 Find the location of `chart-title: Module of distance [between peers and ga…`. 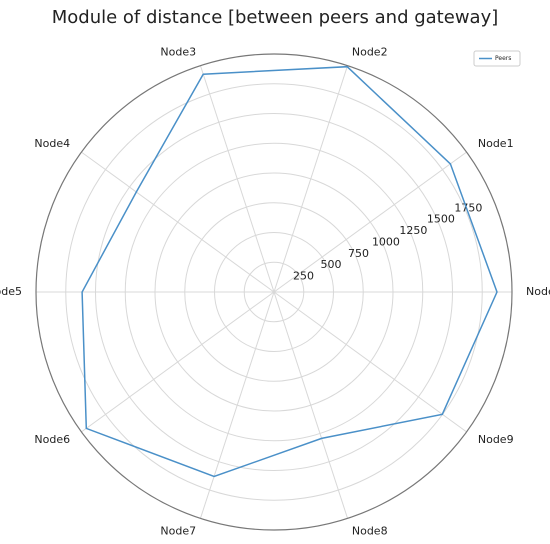

chart-title: Module of distance [between peers and ga… is located at coordinates (275, 17).